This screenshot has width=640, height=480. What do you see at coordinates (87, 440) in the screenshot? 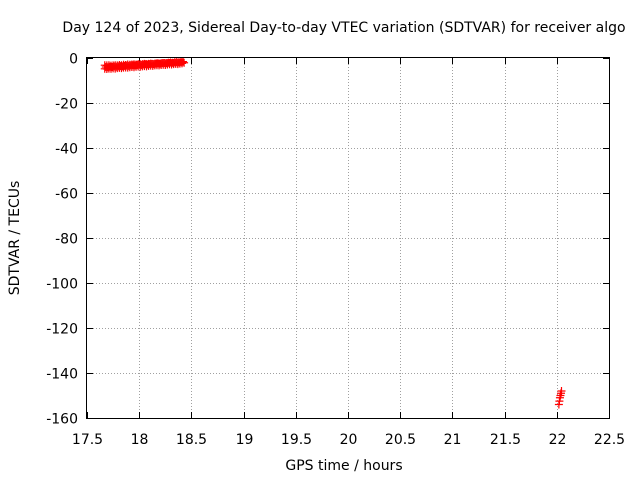
I see `x-tick-label: 17.5` at bounding box center [87, 440].